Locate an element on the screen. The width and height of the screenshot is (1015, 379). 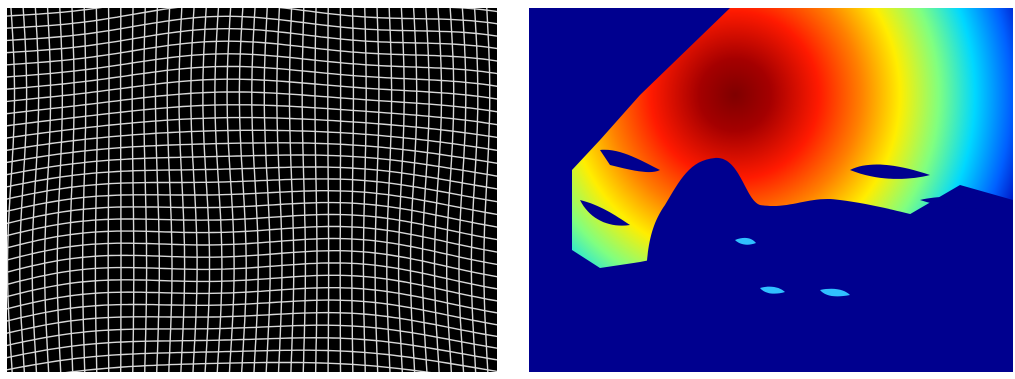
field-fragment is located at coordinates (792, 267).